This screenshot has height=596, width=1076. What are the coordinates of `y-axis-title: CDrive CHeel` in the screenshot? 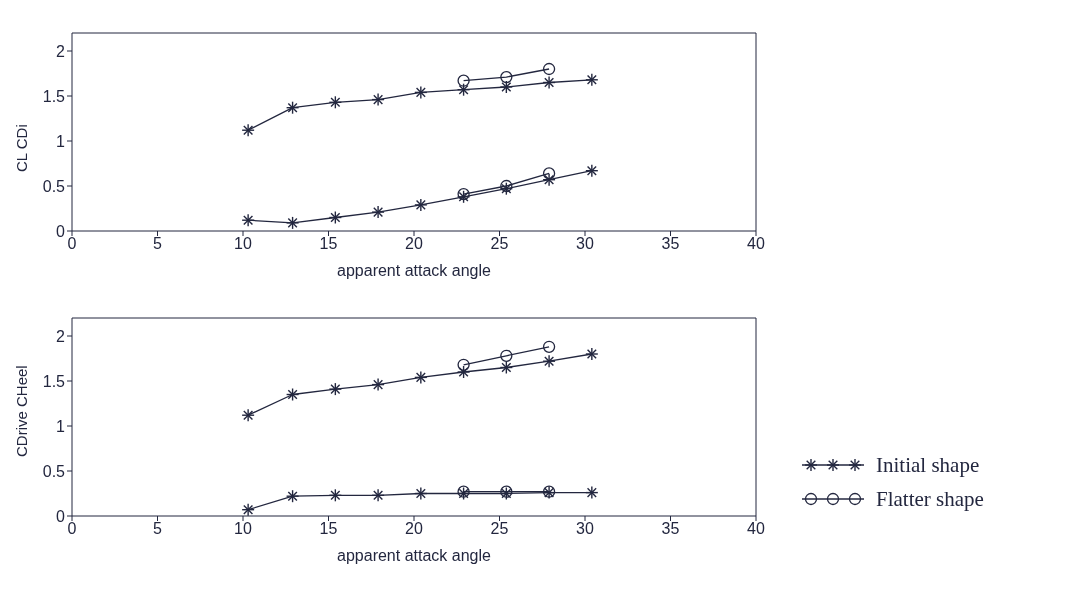 It's located at (22, 411).